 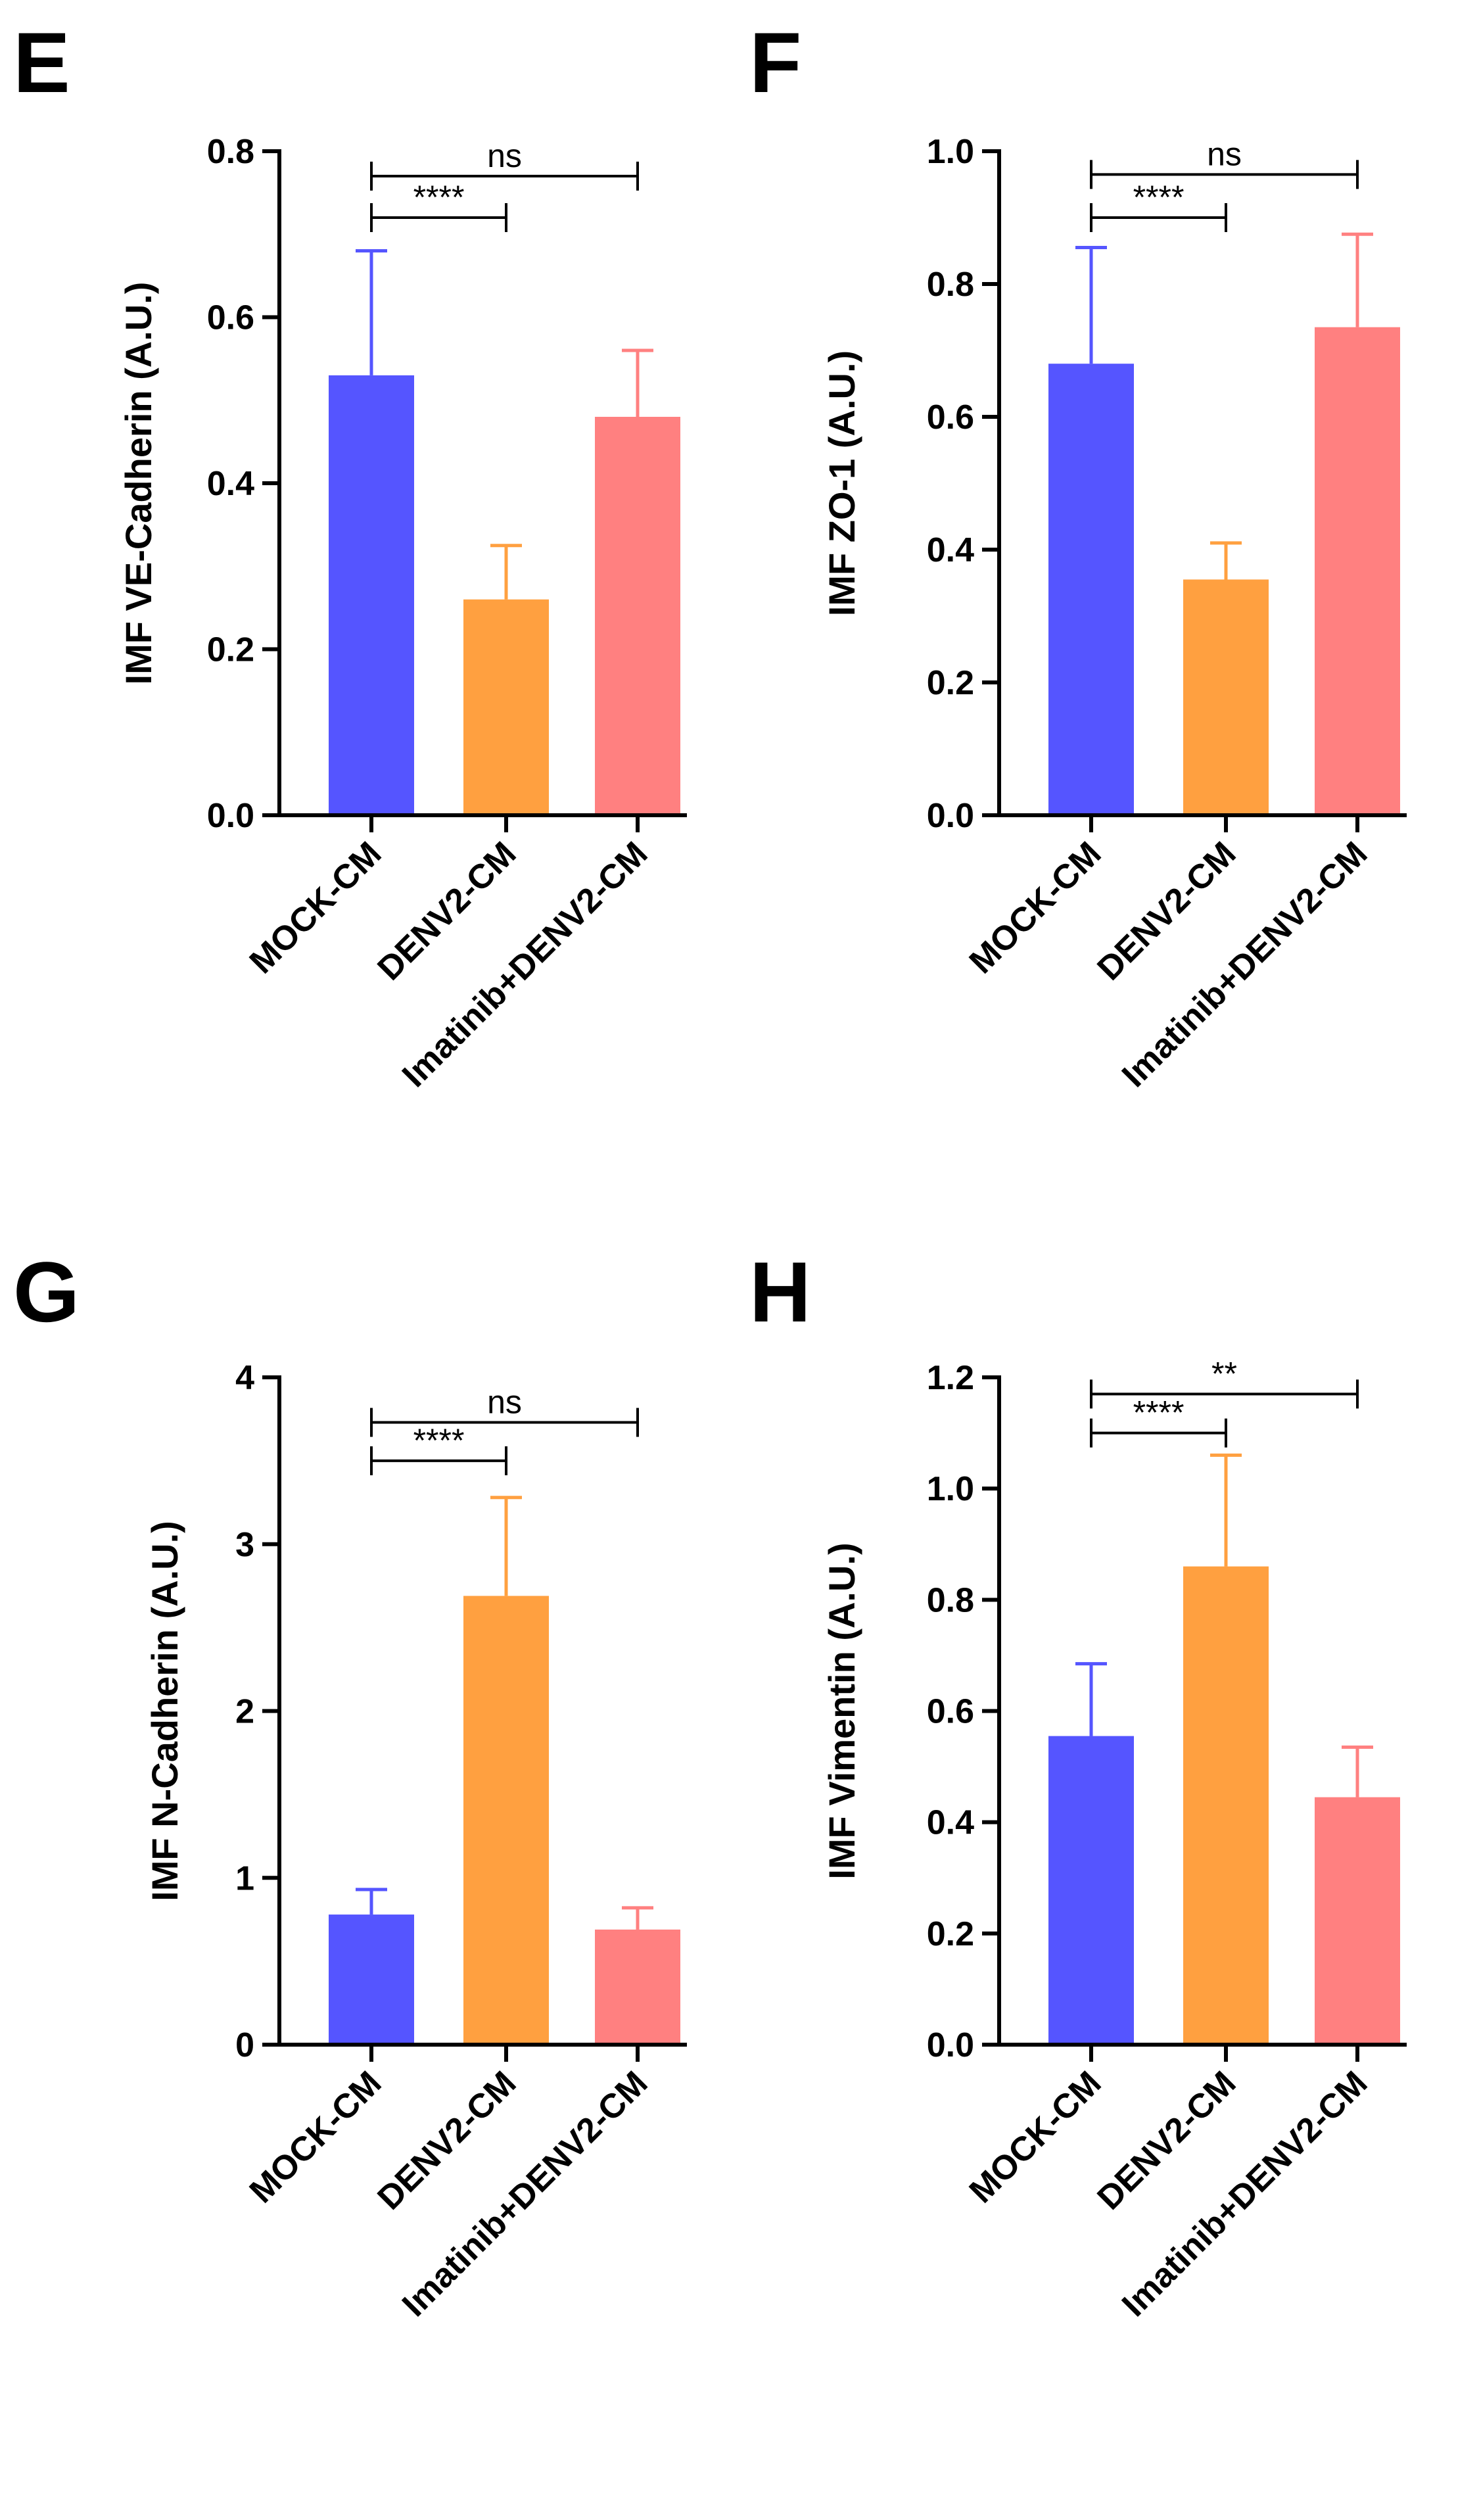 I want to click on significance-label: **, so click(x=1224, y=1373).